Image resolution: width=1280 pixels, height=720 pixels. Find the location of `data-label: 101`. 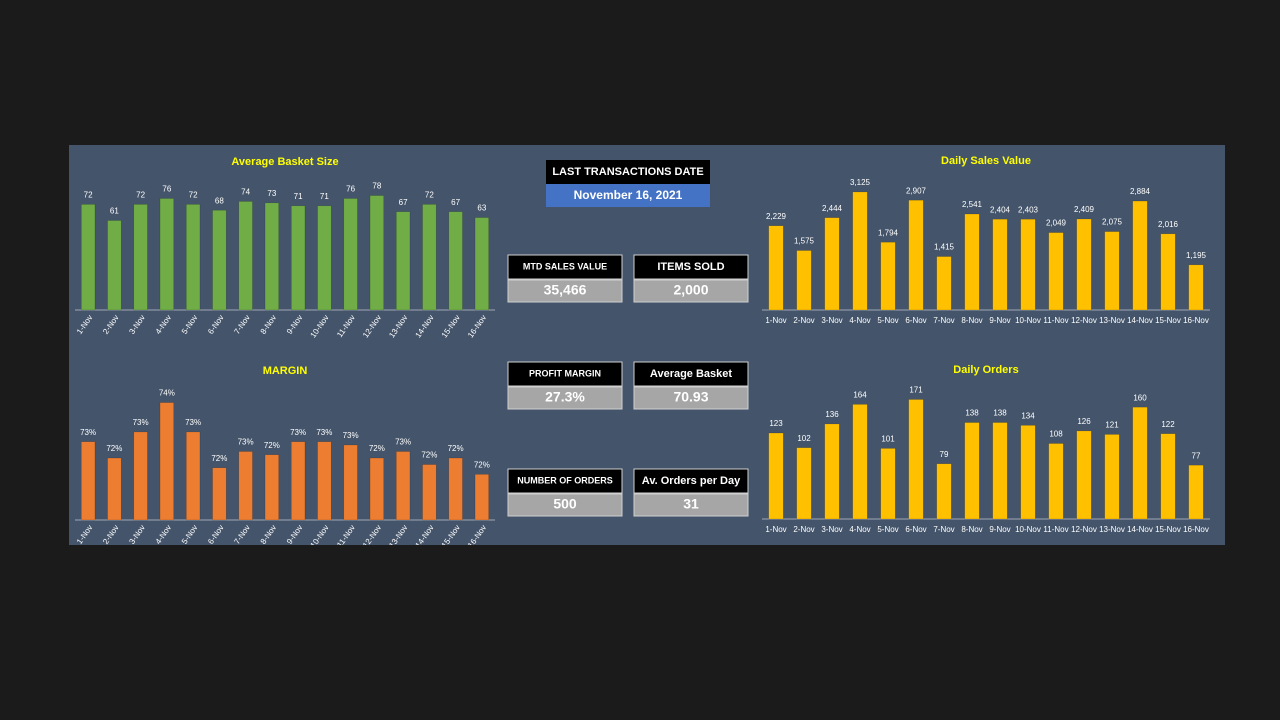

data-label: 101 is located at coordinates (888, 439).